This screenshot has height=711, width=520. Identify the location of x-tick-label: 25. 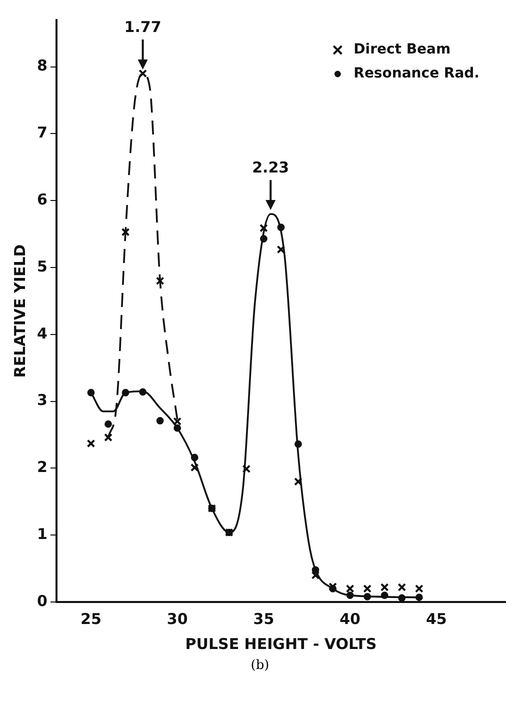
(91, 619).